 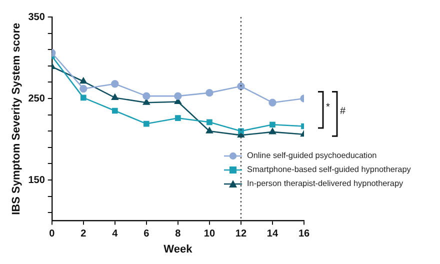 I want to click on y-tick-label: 150, so click(x=37, y=180).